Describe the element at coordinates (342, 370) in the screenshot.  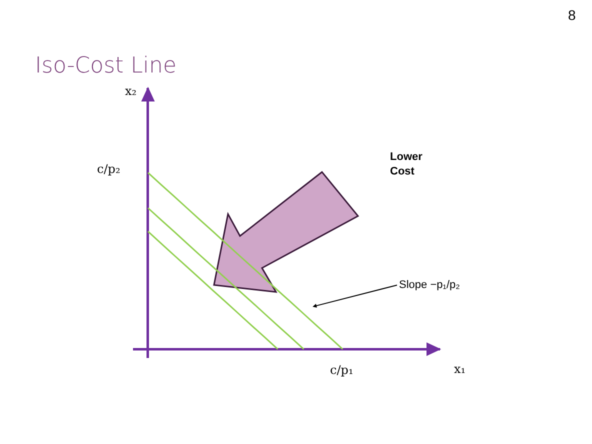
I see `text: c/p₁` at that location.